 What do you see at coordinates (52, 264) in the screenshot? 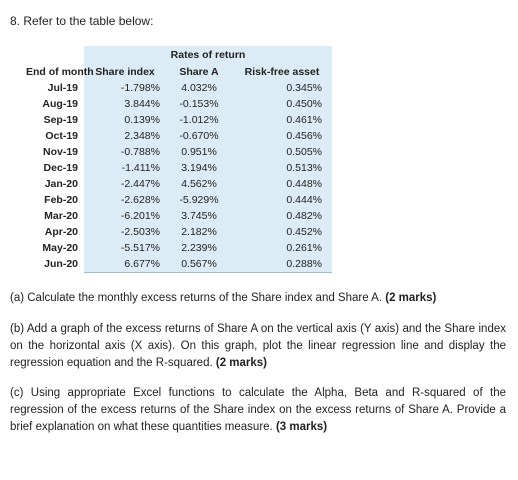
I see `month-cell: Jun-20` at bounding box center [52, 264].